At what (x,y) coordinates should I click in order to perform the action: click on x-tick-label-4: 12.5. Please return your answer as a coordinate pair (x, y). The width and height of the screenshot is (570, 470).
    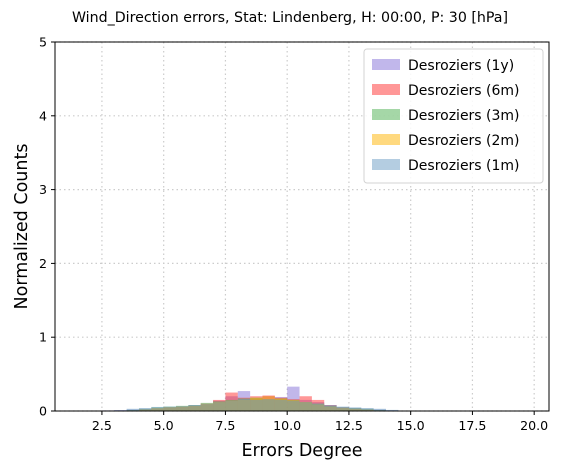
    Looking at the image, I should click on (349, 425).